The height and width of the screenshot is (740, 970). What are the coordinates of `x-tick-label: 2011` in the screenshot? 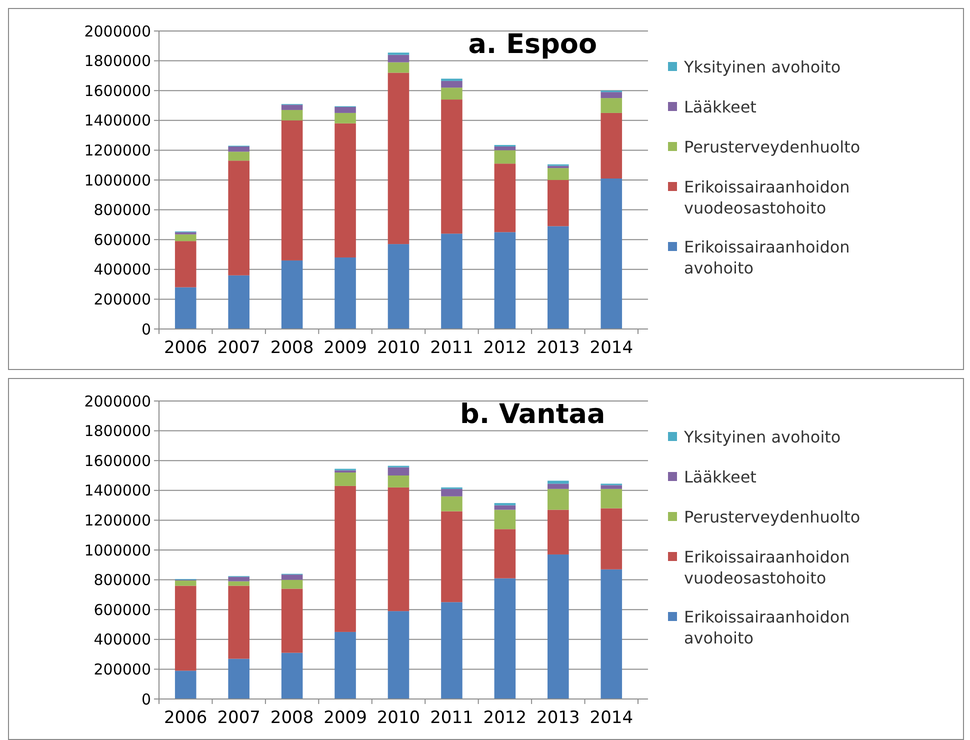 It's located at (452, 348).